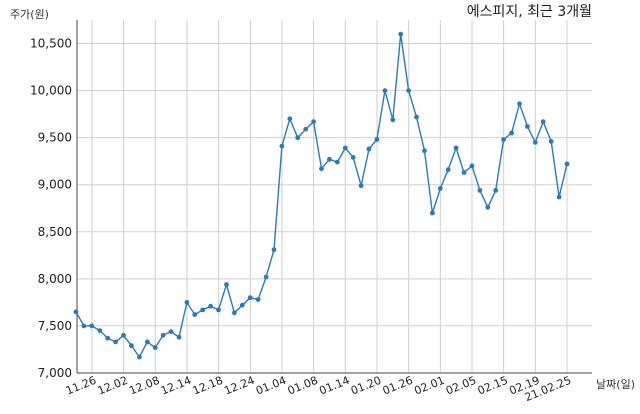 This screenshot has width=640, height=414. What do you see at coordinates (398, 386) in the screenshot?
I see `x-tick-label: 01.26` at bounding box center [398, 386].